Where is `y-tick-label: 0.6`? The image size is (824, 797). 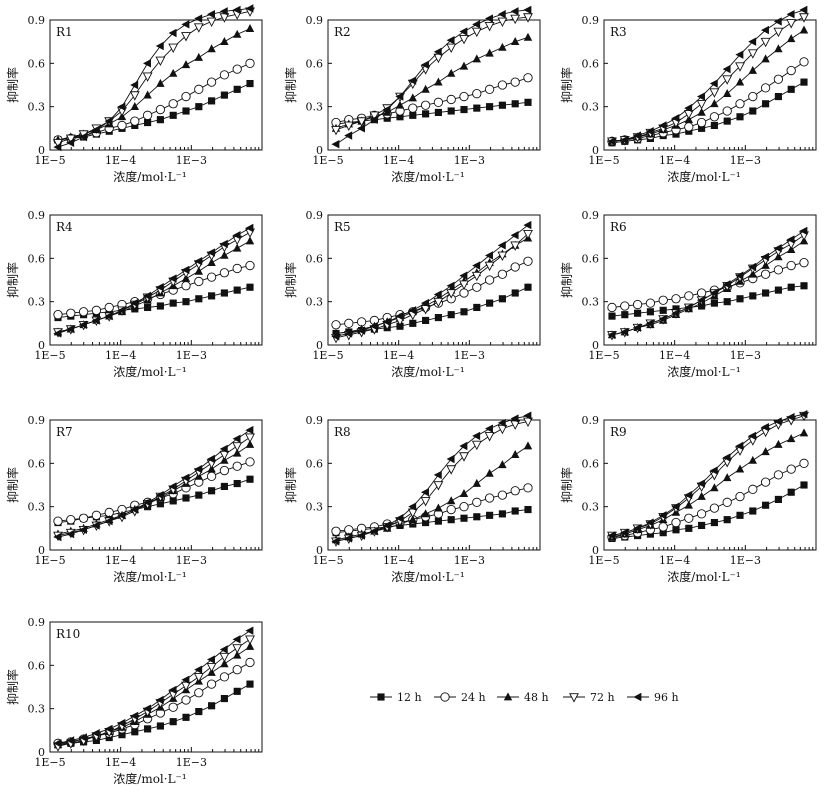
y-tick-label: 0.6 is located at coordinates (37, 258).